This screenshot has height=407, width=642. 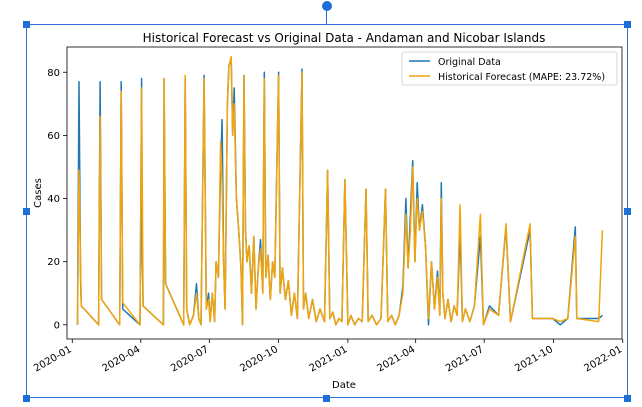 I want to click on x-tick-label: 2020-07, so click(x=190, y=359).